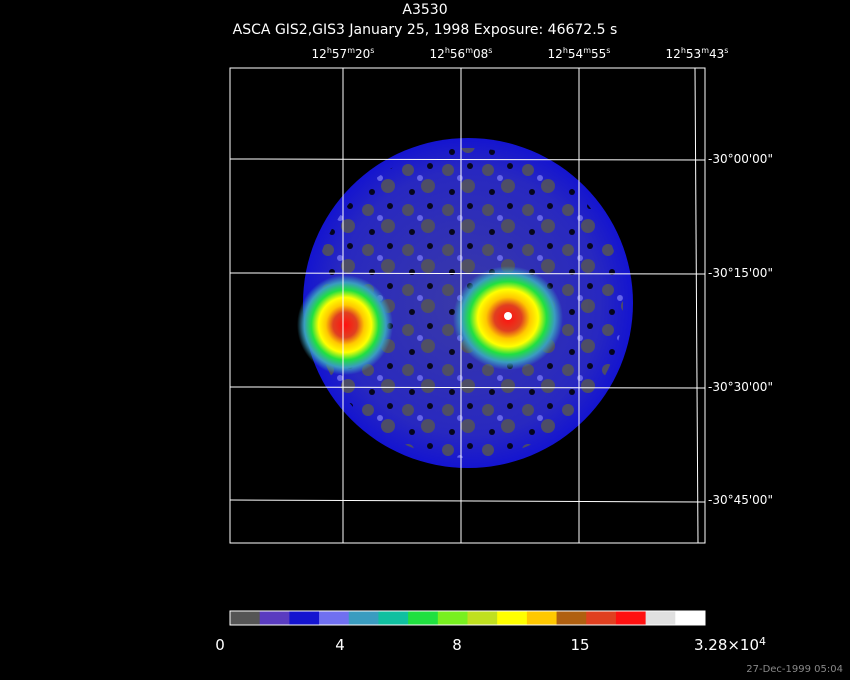 Image resolution: width=850 pixels, height=680 pixels. I want to click on text-part: 8, so click(457, 645).